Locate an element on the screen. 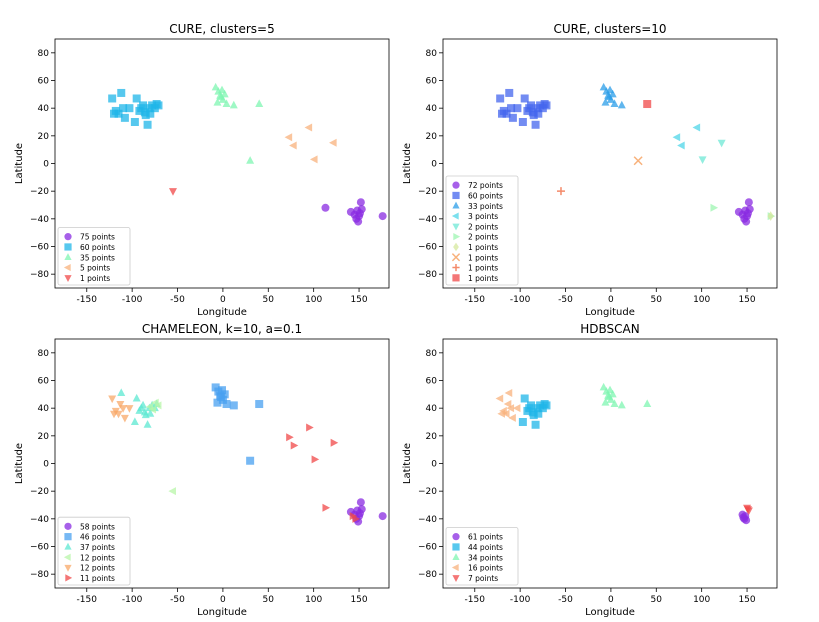 The image size is (819, 622). y-tick-label: −20 is located at coordinates (39, 492).